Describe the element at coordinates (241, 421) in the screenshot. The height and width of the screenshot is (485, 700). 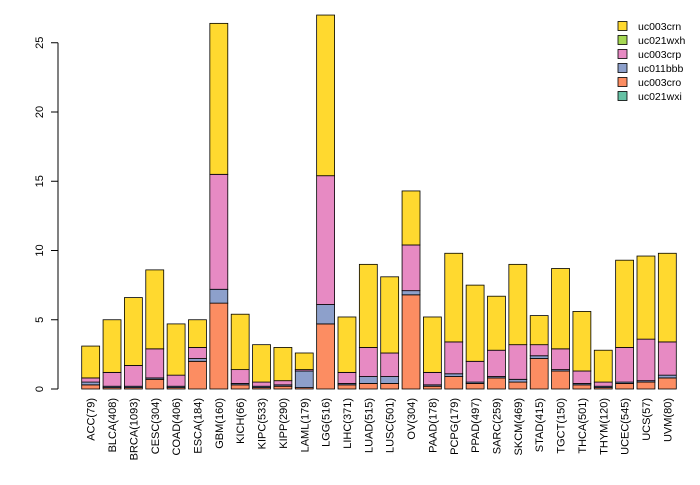
I see `x-category-label: KICH(66)` at that location.